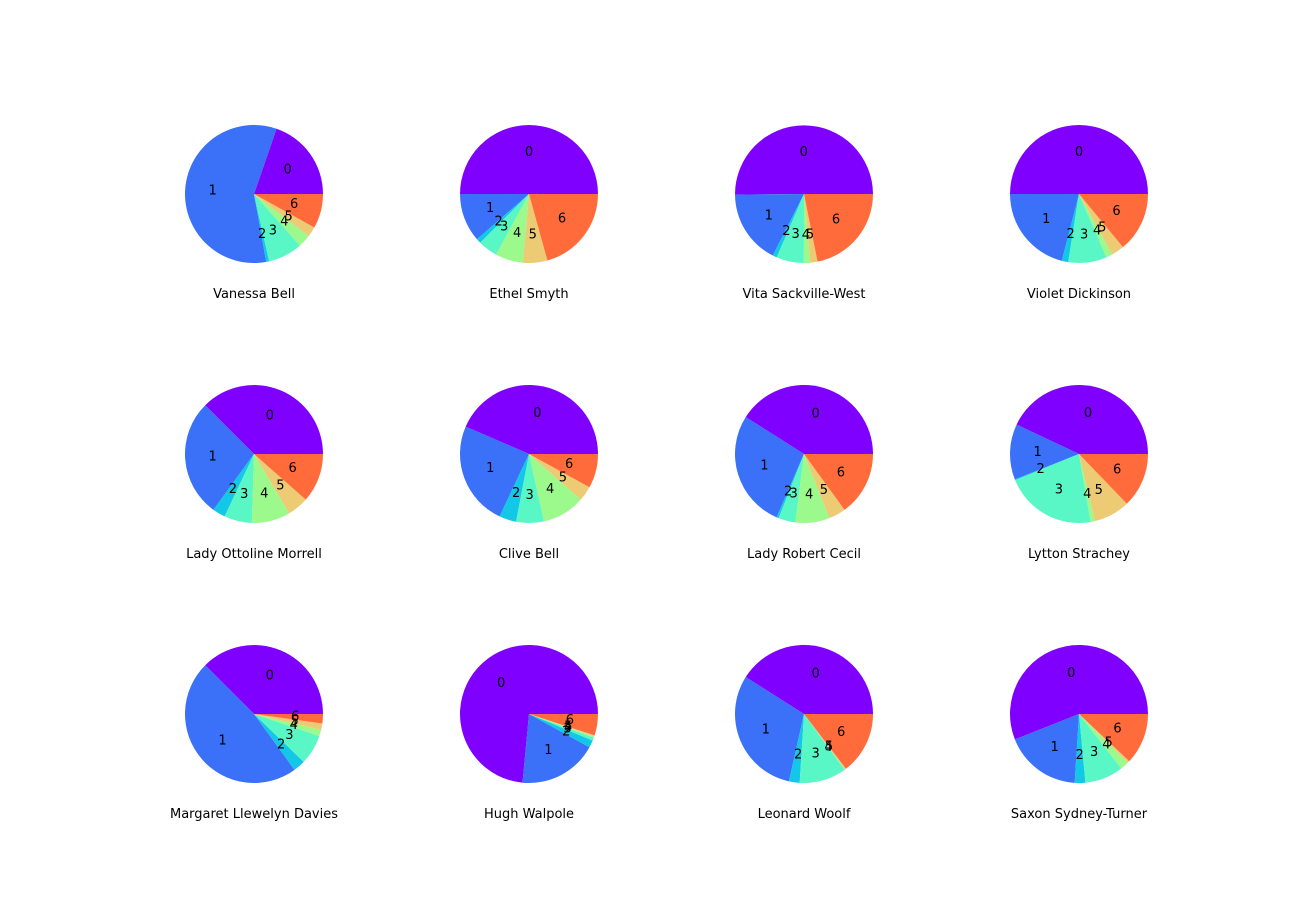  I want to click on pie-chart: 0 1 2 3 456 Saxon Sydney-Turner, so click(1079, 733).